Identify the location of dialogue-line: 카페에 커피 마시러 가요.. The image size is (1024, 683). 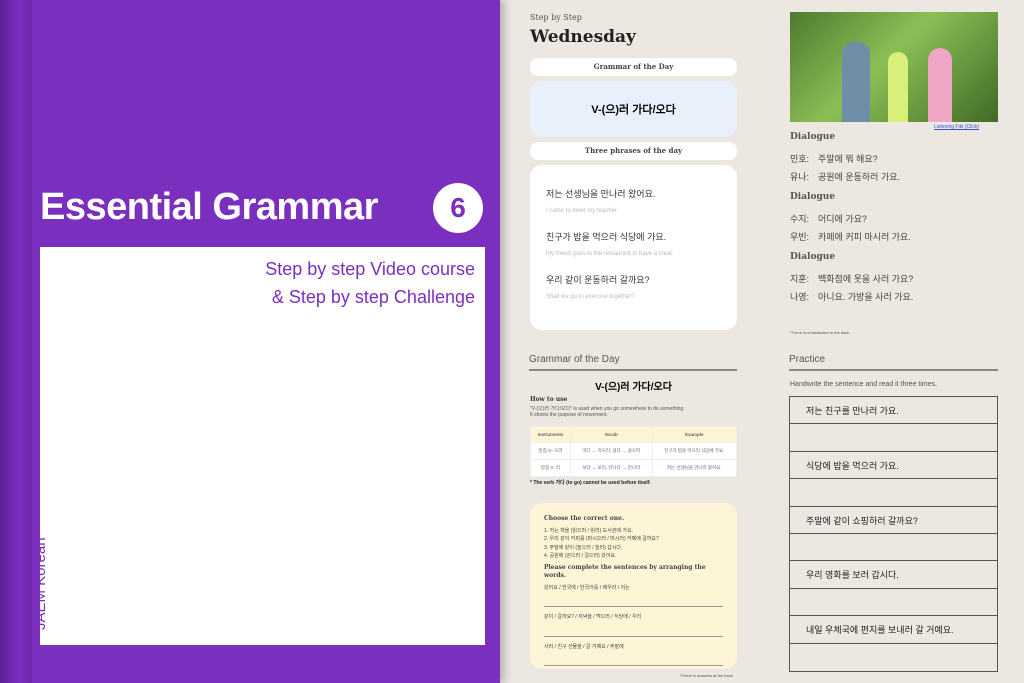
(864, 237).